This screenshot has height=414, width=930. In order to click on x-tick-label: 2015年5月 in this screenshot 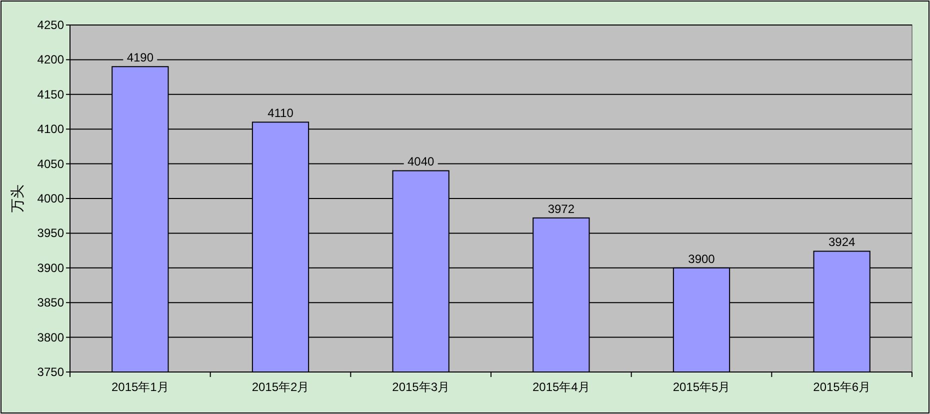, I will do `click(701, 387)`.